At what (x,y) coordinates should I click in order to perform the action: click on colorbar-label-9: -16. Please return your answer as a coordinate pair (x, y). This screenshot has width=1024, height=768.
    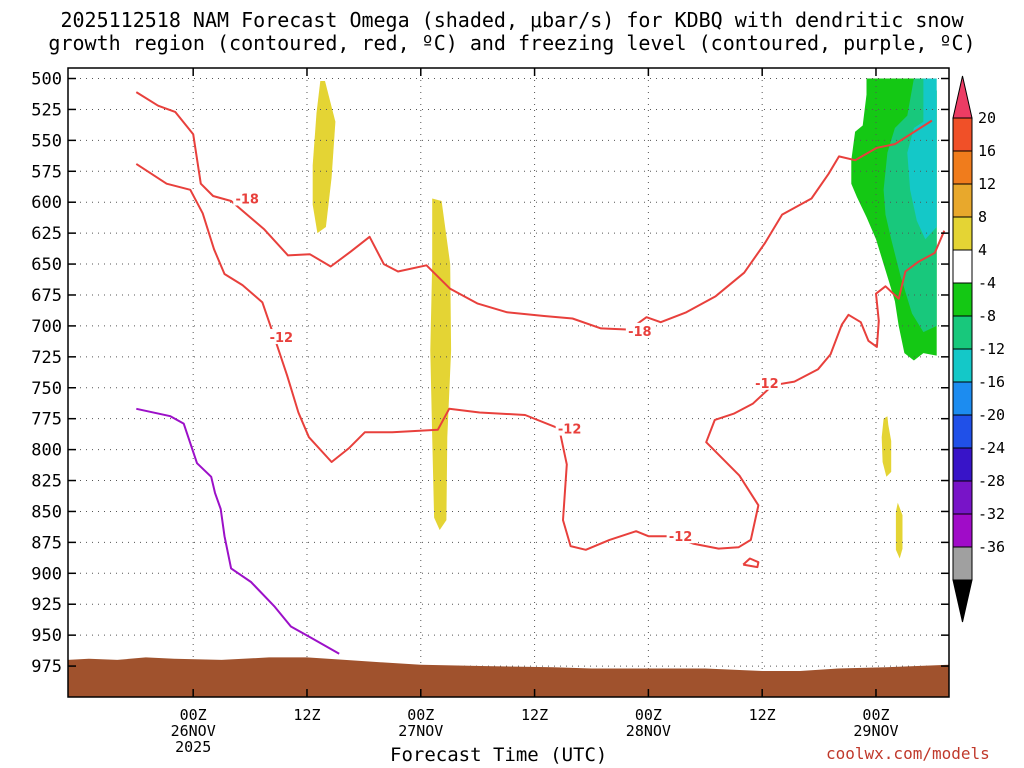
    Looking at the image, I should click on (991, 382).